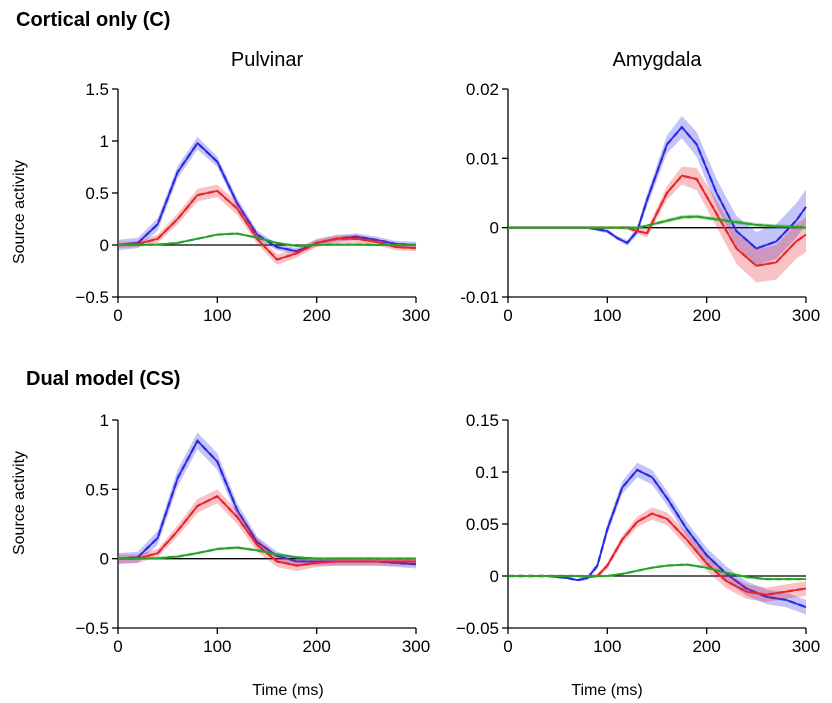 The height and width of the screenshot is (703, 832). What do you see at coordinates (482, 524) in the screenshot?
I see `y-tick-label: 0.05` at bounding box center [482, 524].